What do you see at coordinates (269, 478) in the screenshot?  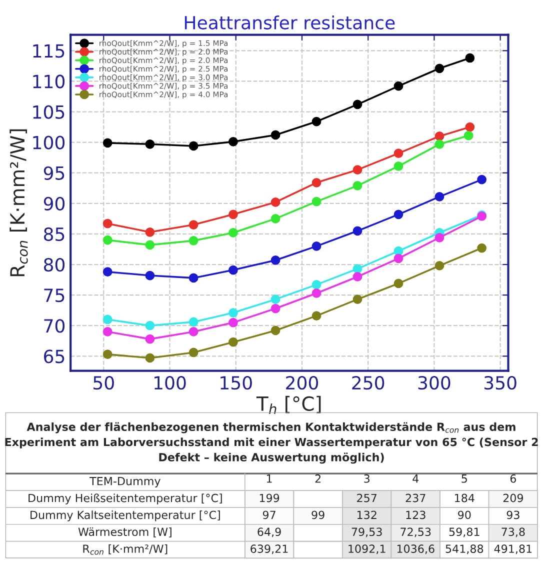 I see `x-tick-label: 1` at bounding box center [269, 478].